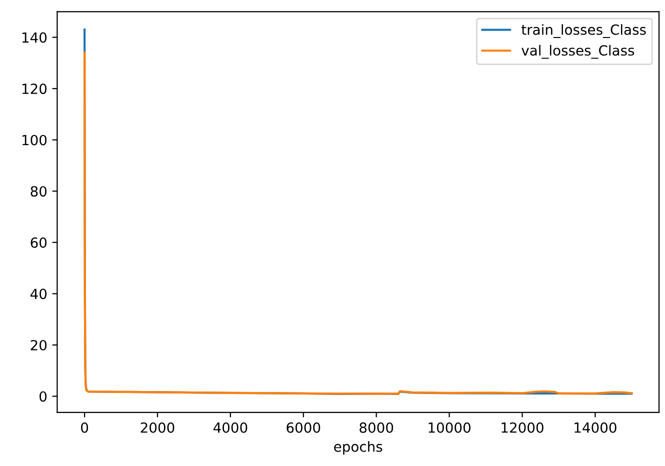  I want to click on x-tick-label: 6000, so click(303, 427).